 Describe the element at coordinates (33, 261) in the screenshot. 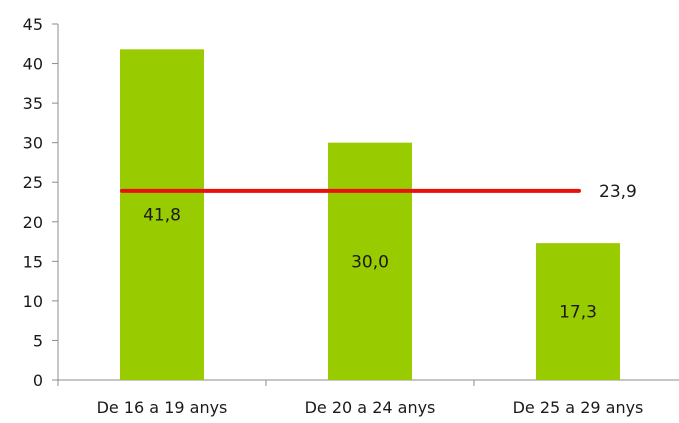

I see `y-tick-label: 15` at that location.